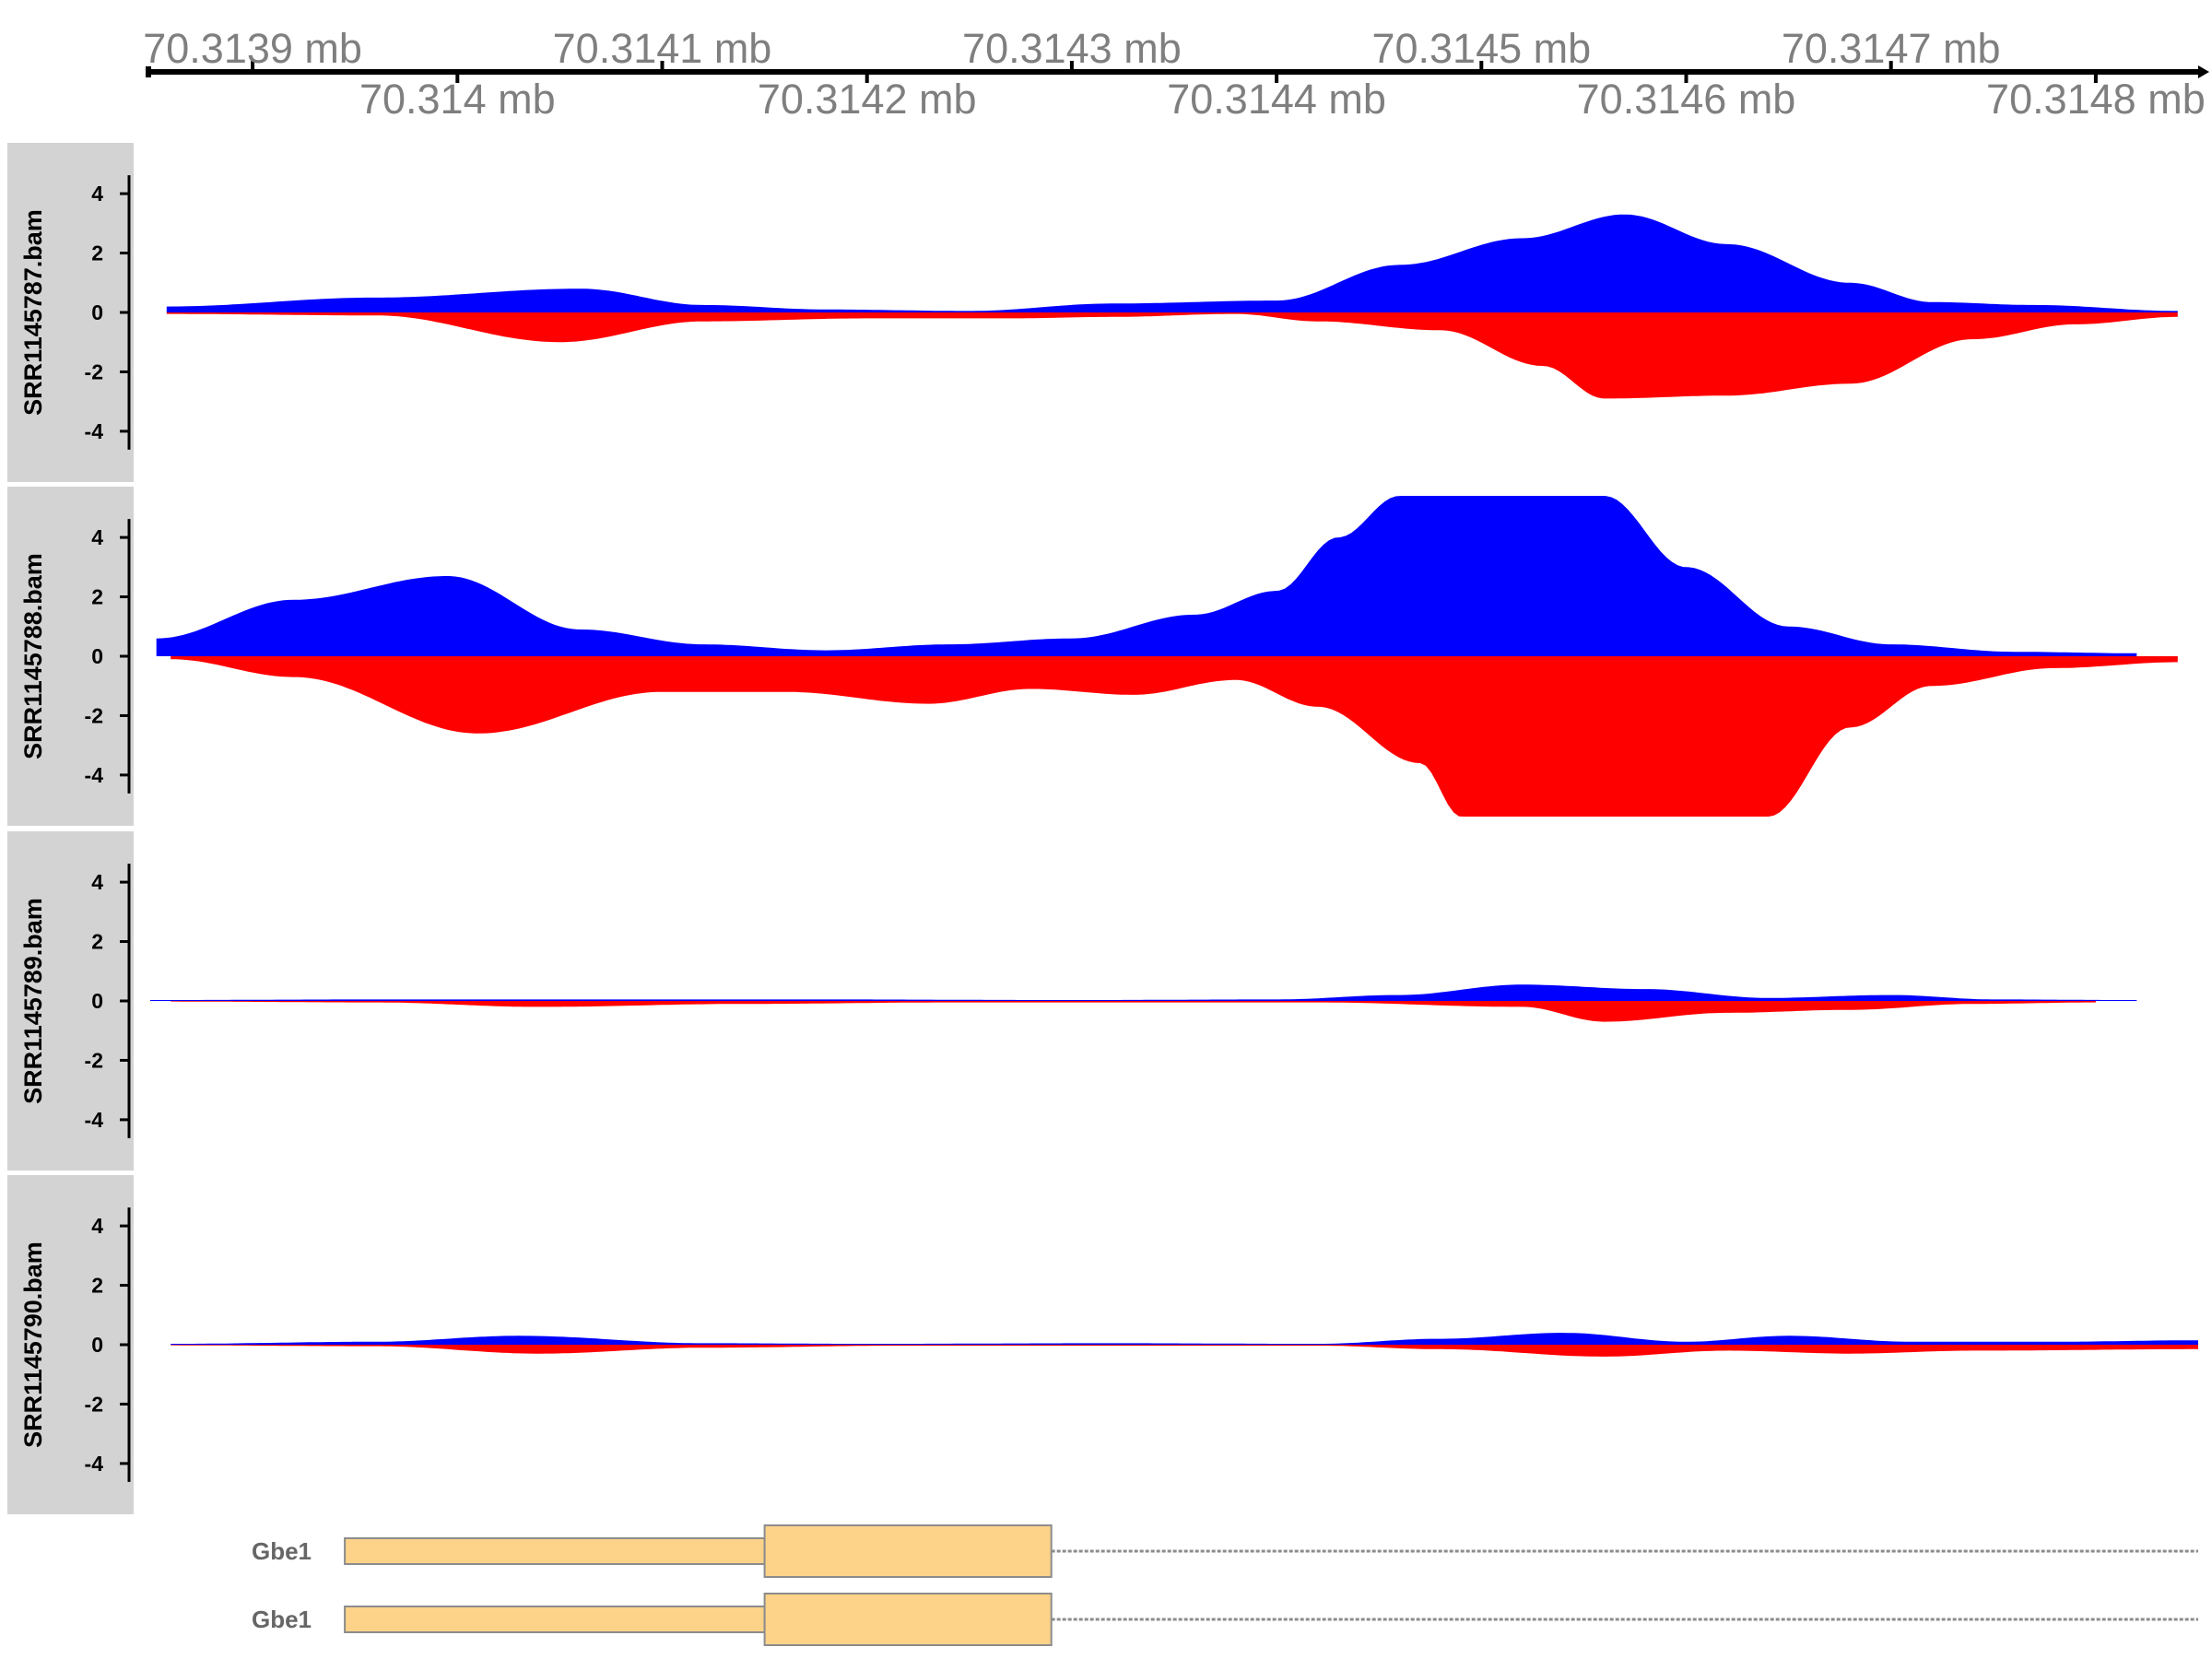  I want to click on axis-tick-label: 70.3144 mb, so click(1276, 99).